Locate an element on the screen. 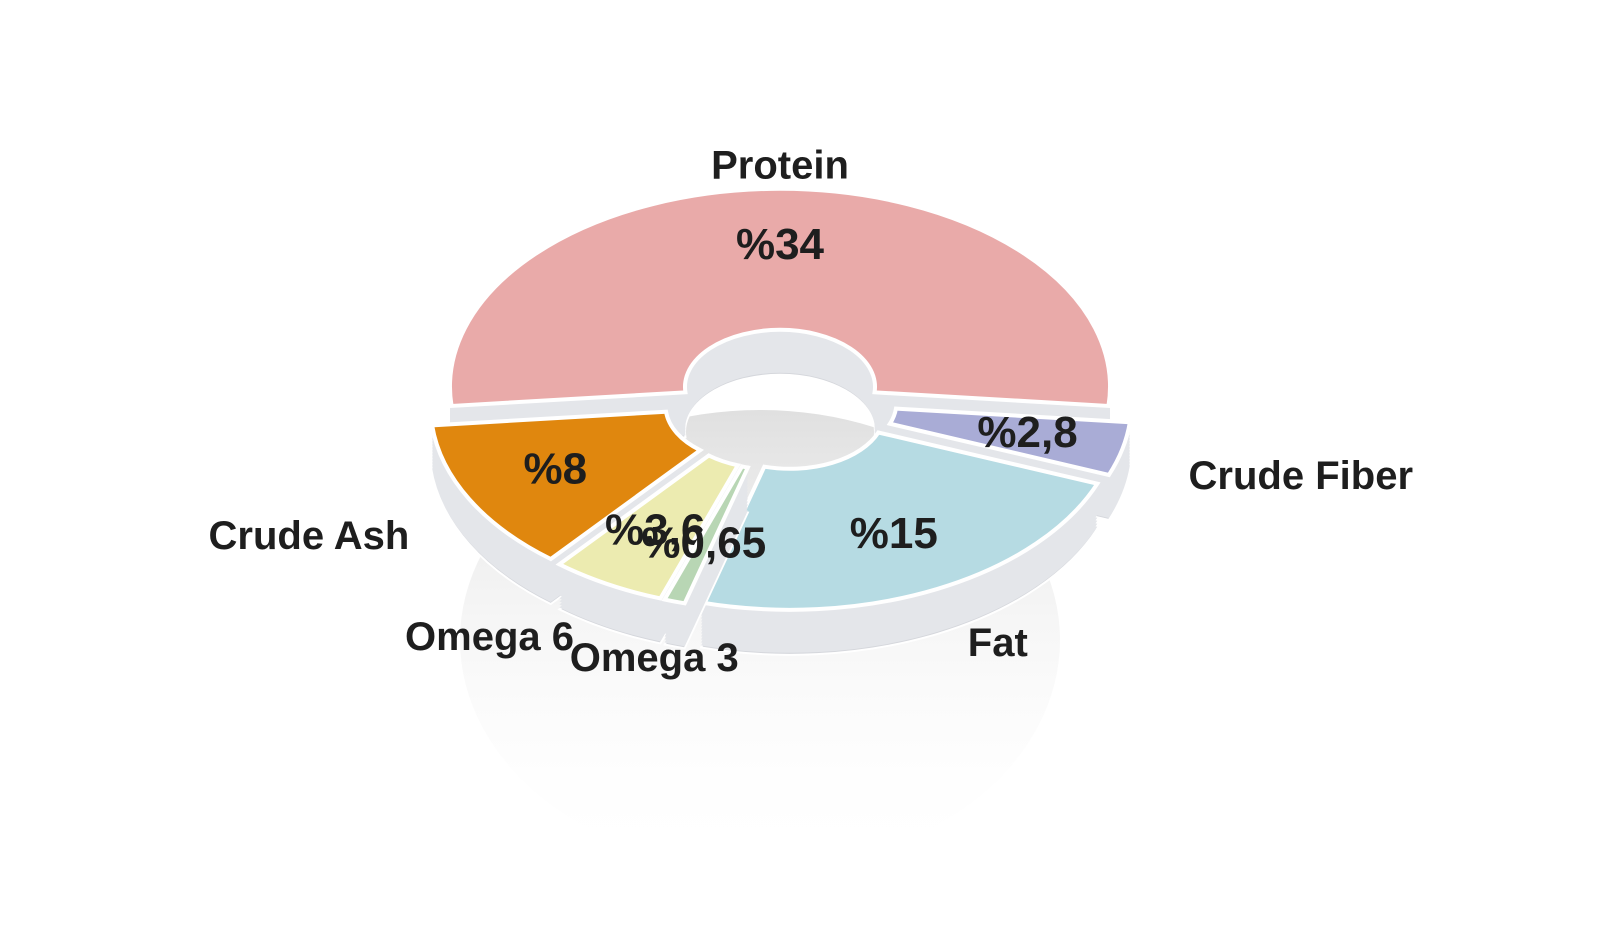  slice: %3,6 is located at coordinates (648, 549).